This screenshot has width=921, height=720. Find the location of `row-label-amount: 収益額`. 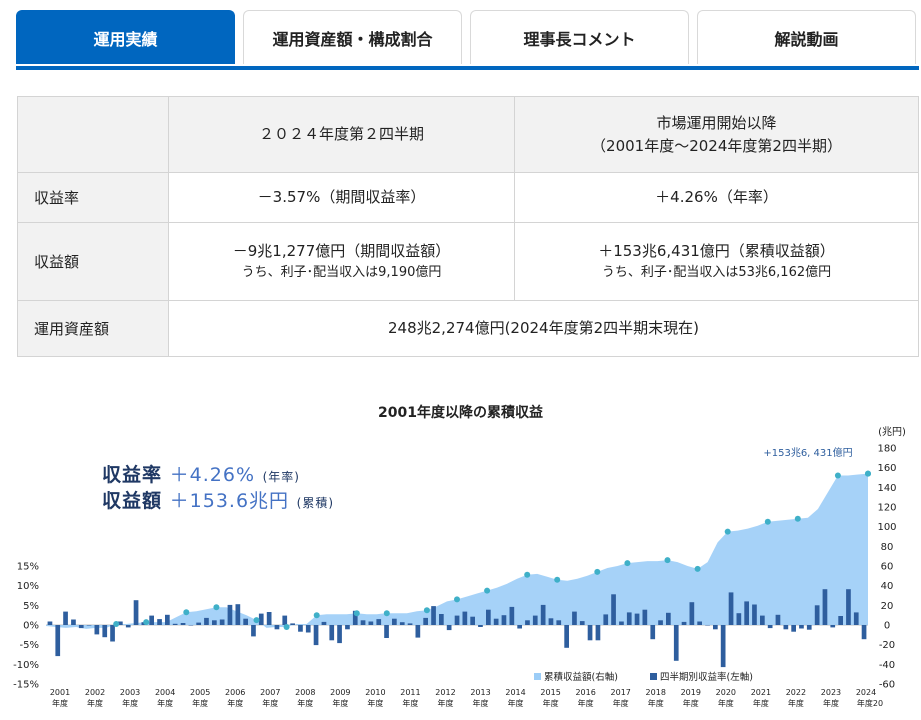

row-label-amount: 収益額 is located at coordinates (93, 261).